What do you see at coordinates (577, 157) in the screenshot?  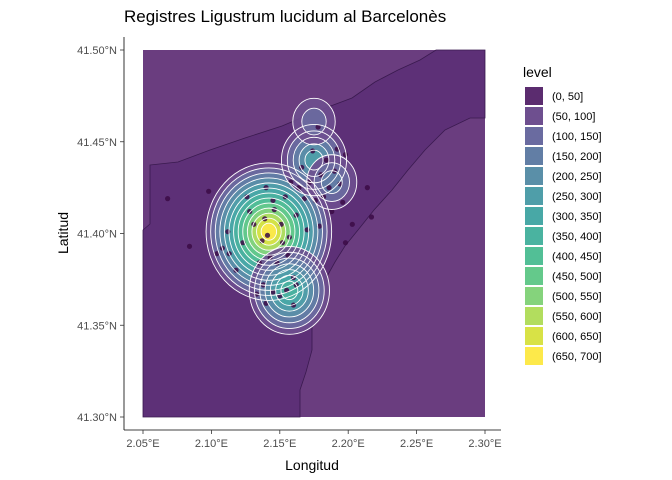 I see `legend-label: (150, 200]` at bounding box center [577, 157].